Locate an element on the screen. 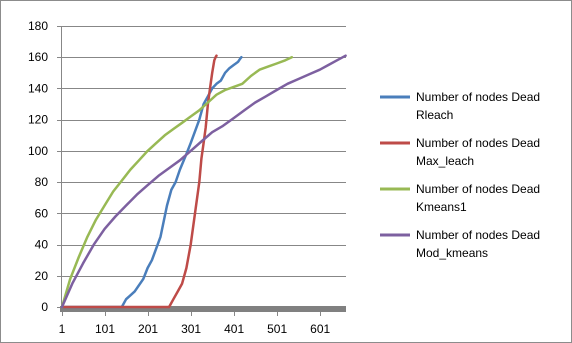  x-tick-label: 501 is located at coordinates (277, 329).